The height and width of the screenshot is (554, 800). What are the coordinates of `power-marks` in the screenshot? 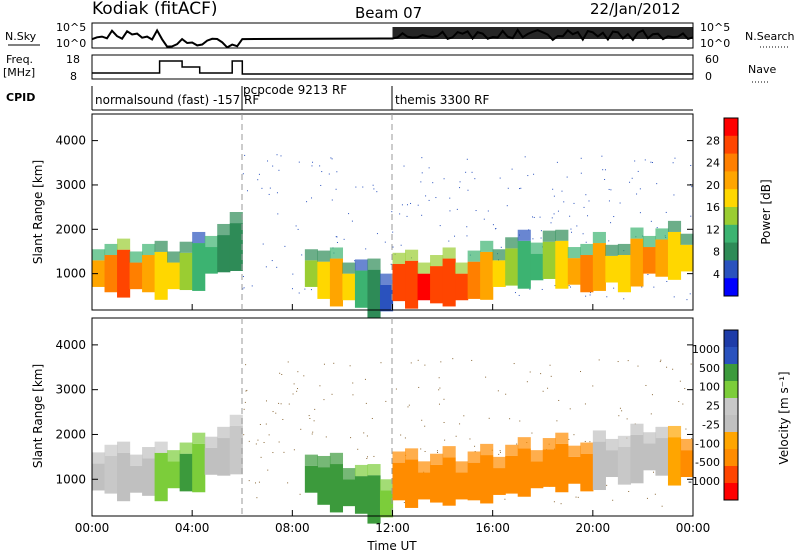 It's located at (393, 265).